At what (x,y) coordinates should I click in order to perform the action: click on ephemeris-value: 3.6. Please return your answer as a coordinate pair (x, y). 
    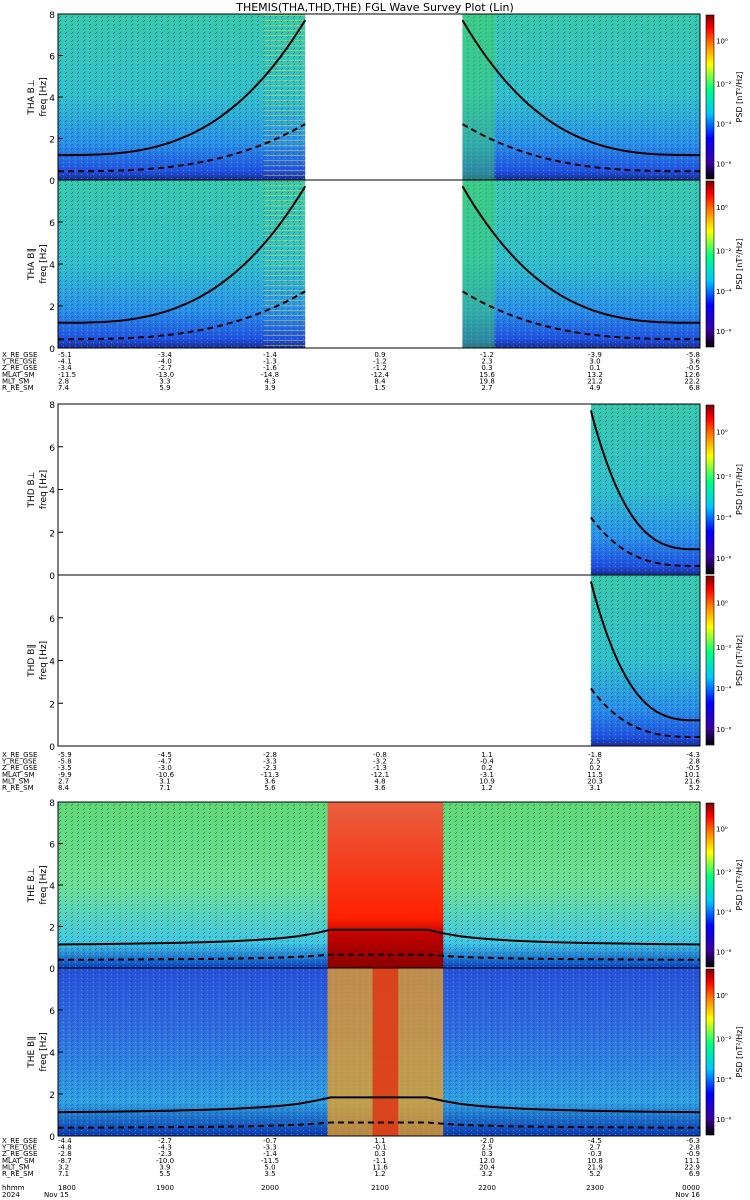
    Looking at the image, I should click on (380, 788).